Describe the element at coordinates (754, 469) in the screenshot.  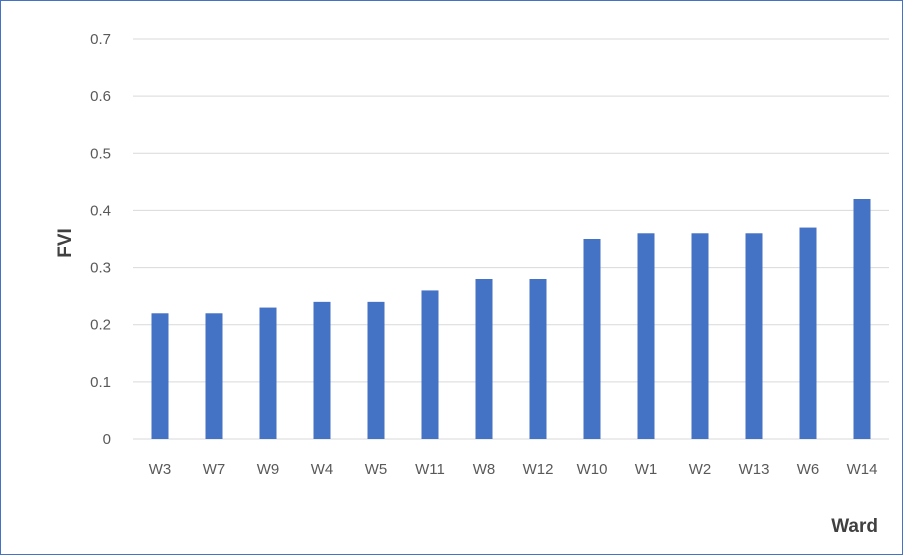
I see `x-tick-label: W13` at that location.